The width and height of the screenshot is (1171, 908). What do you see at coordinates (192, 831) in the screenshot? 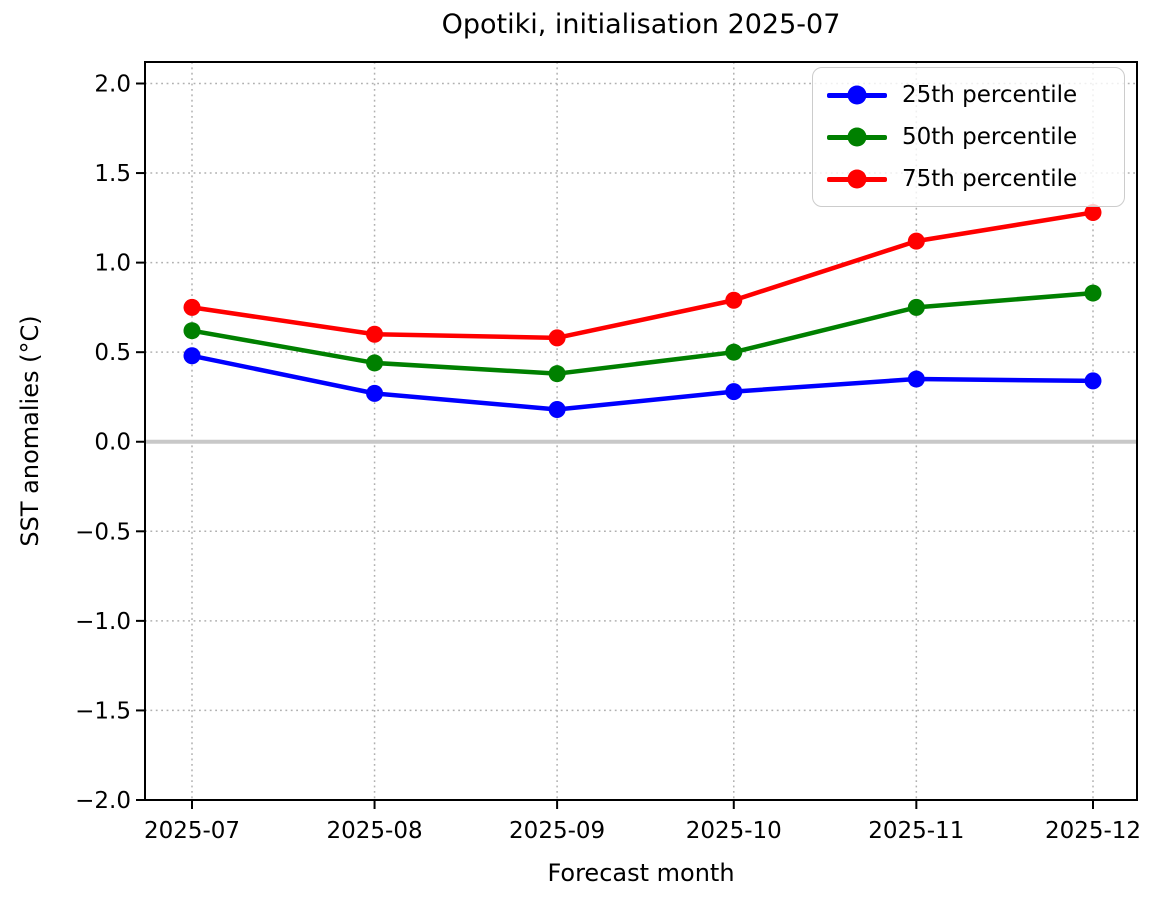
I see `x-tick-label: 2025-07` at bounding box center [192, 831].